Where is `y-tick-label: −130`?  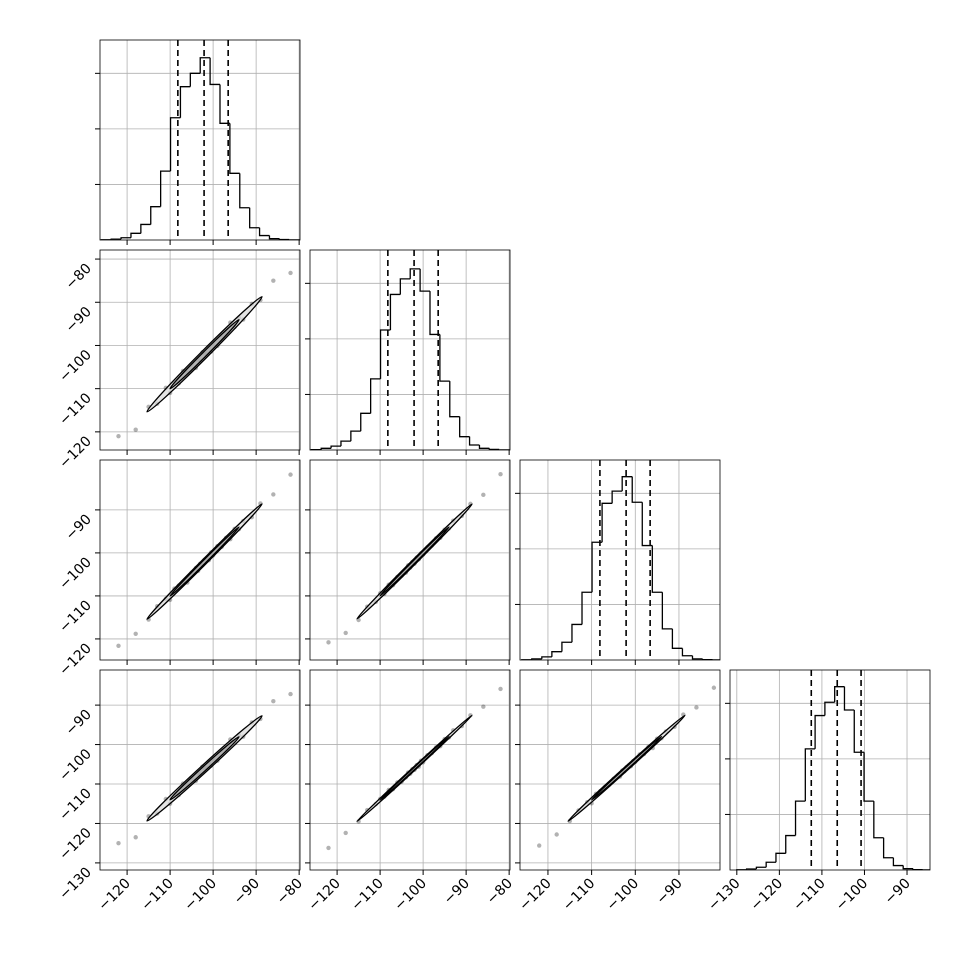 y-tick-label: −130 is located at coordinates (75, 883).